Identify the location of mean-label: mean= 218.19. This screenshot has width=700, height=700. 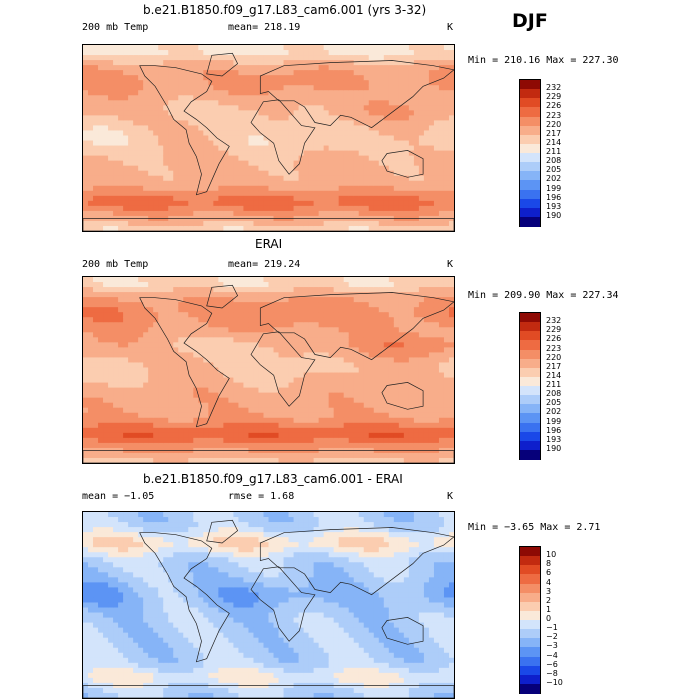
(264, 27).